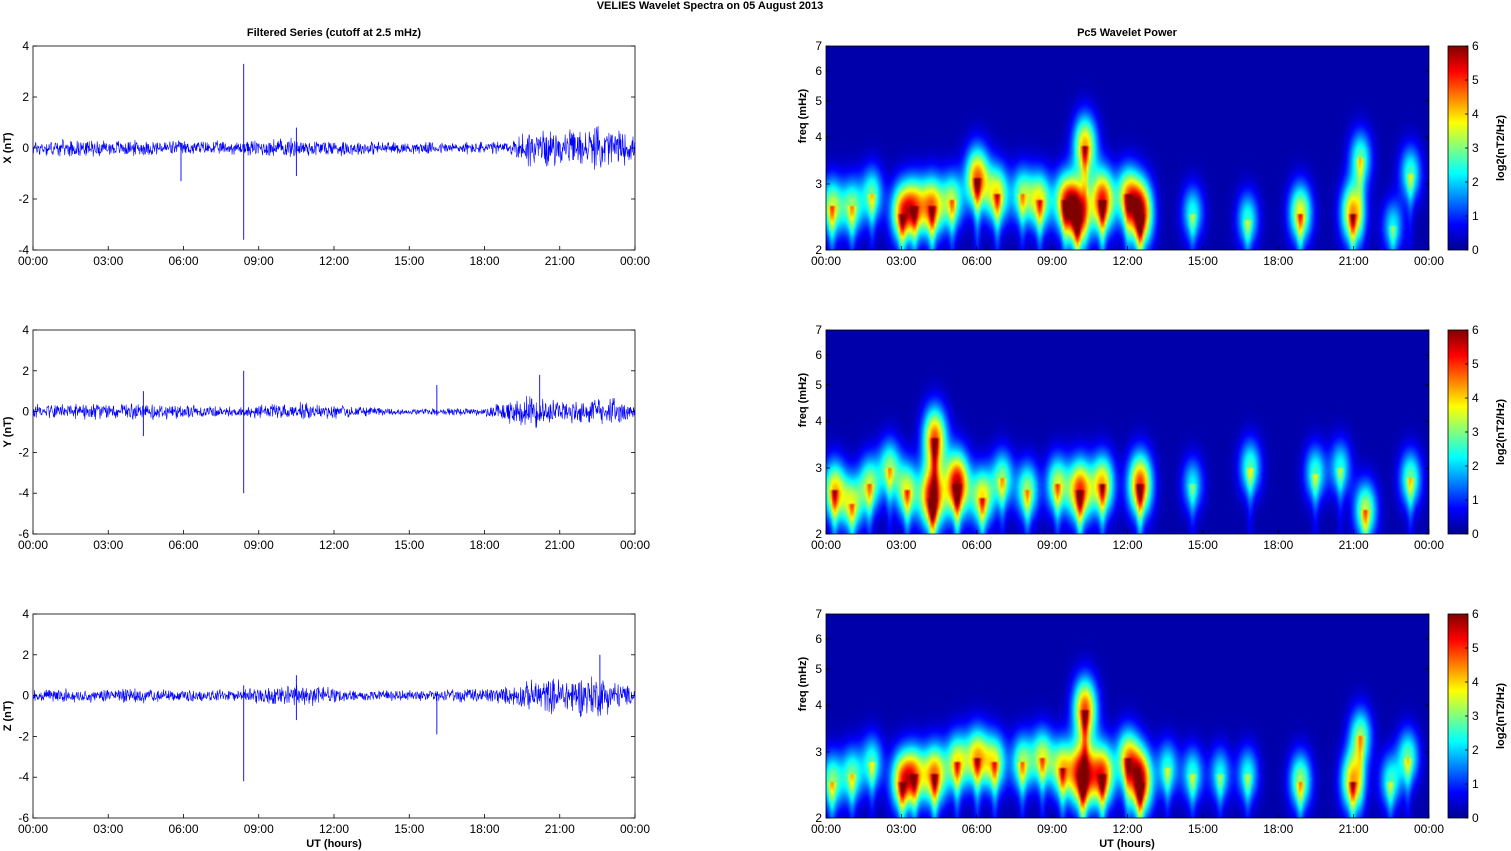  Describe the element at coordinates (23, 818) in the screenshot. I see `series-y-tick-label: -6` at that location.